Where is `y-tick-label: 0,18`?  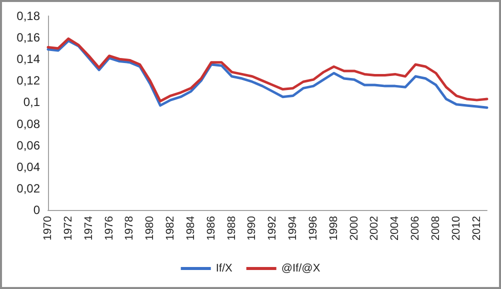 y-tick-label: 0,18 is located at coordinates (28, 16).